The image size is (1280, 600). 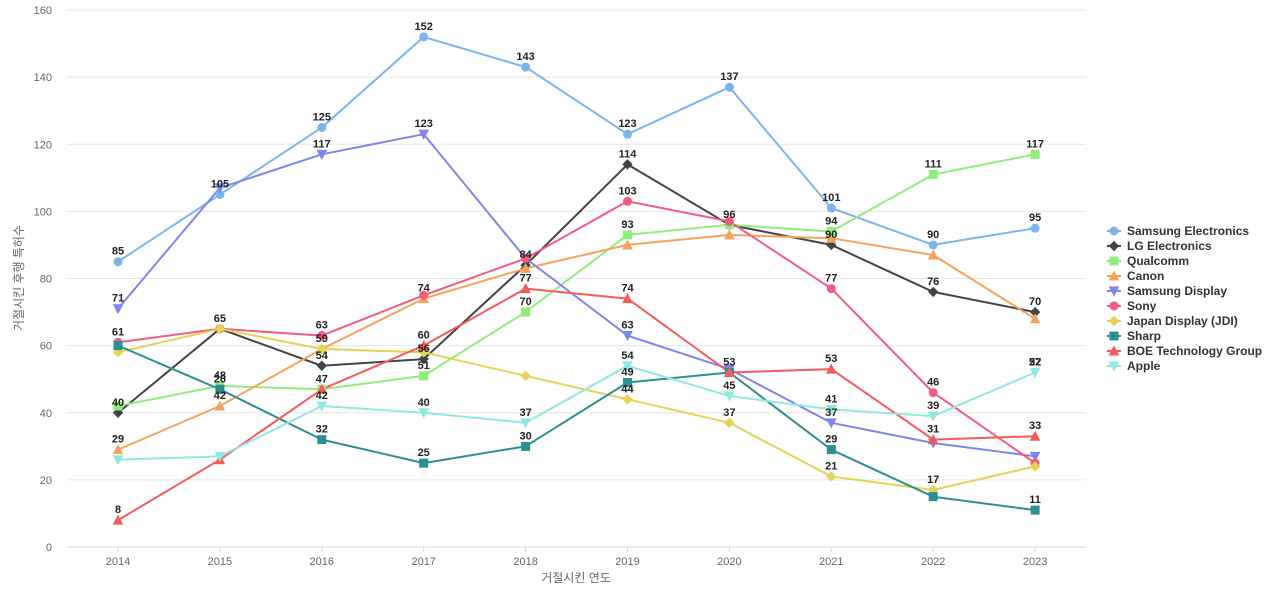 What do you see at coordinates (627, 373) in the screenshot?
I see `data-label: 49` at bounding box center [627, 373].